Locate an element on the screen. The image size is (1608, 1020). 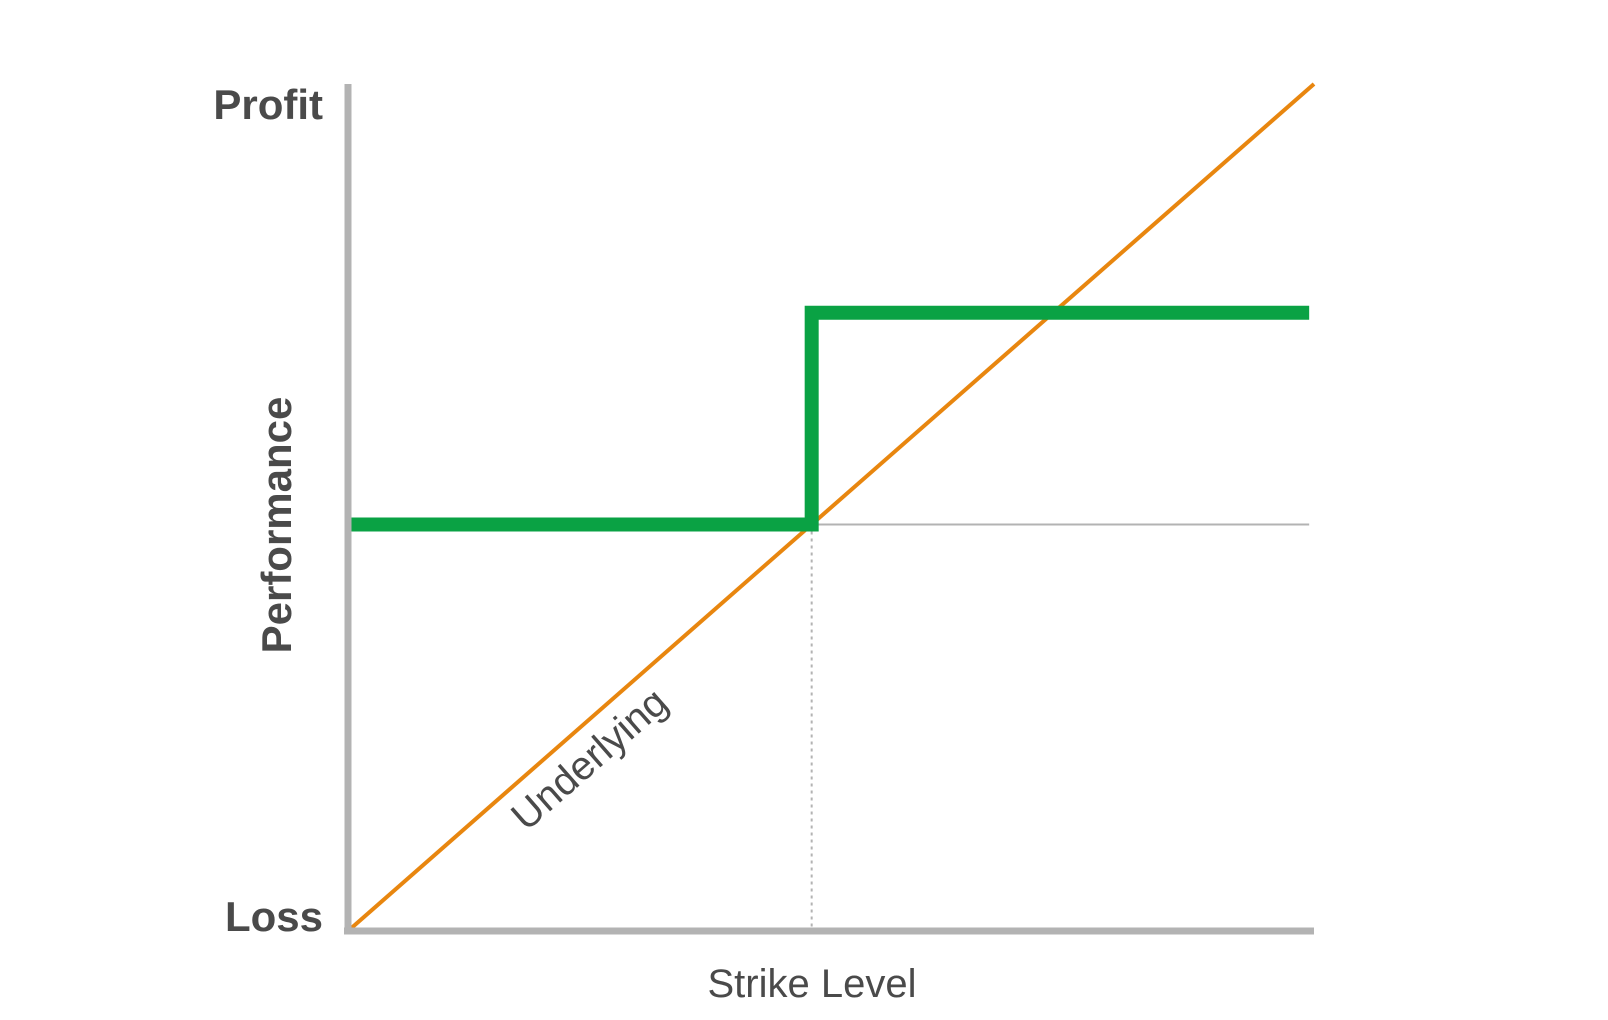
x-axis-title: Strike Level is located at coordinates (812, 984).